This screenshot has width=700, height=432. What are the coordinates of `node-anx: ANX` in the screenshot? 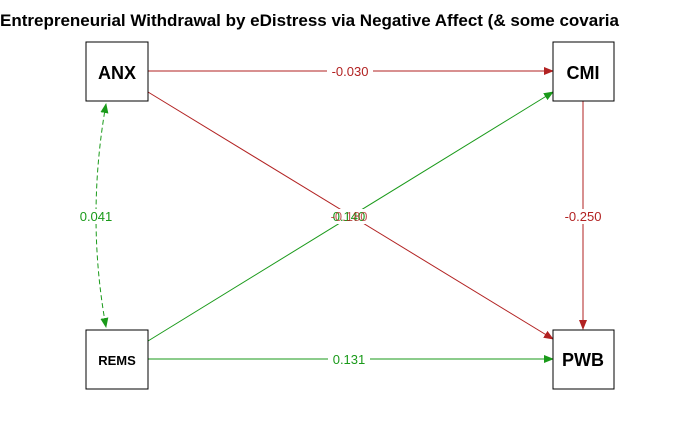 It's located at (117, 71).